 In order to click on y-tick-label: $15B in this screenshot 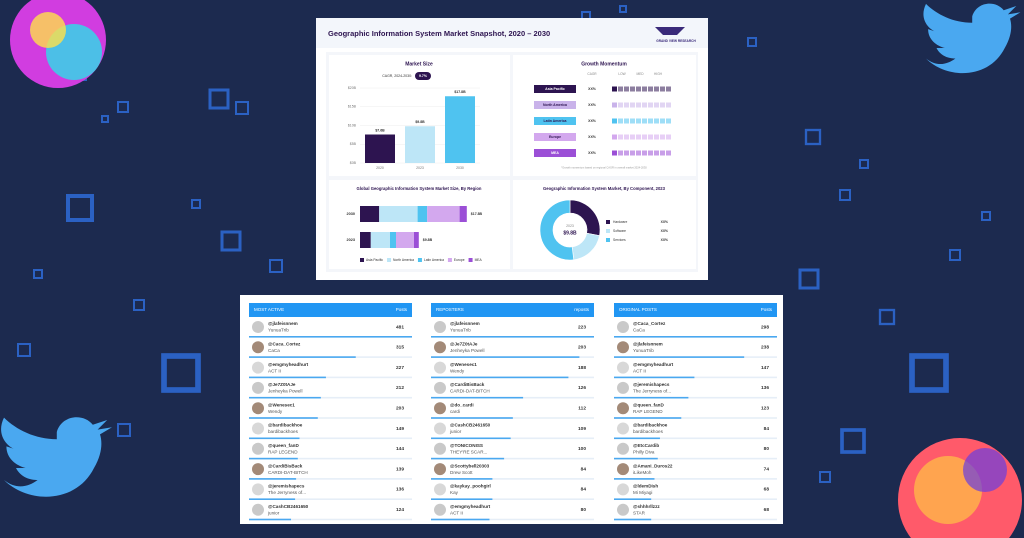, I will do `click(352, 107)`.